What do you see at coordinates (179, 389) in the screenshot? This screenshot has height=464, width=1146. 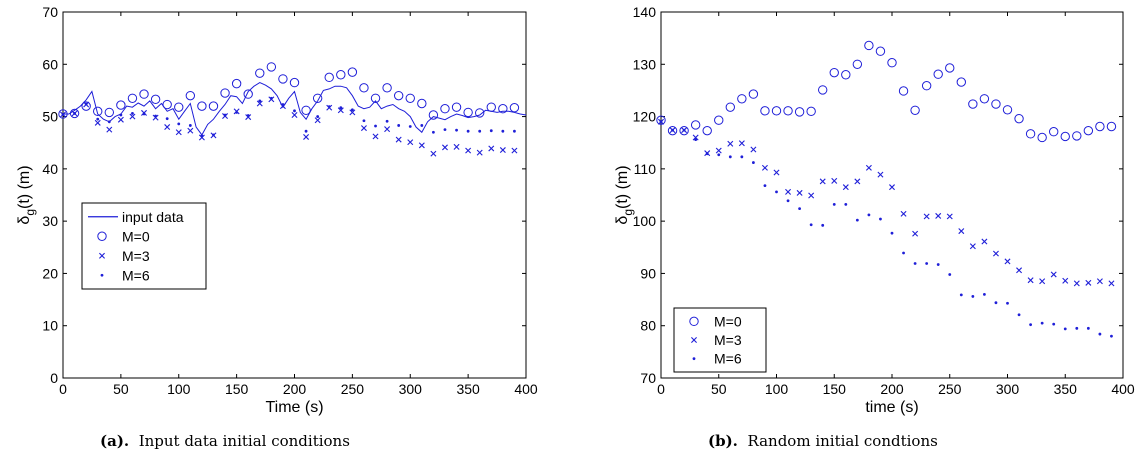 I see `x-tick-label-a: 100` at bounding box center [179, 389].